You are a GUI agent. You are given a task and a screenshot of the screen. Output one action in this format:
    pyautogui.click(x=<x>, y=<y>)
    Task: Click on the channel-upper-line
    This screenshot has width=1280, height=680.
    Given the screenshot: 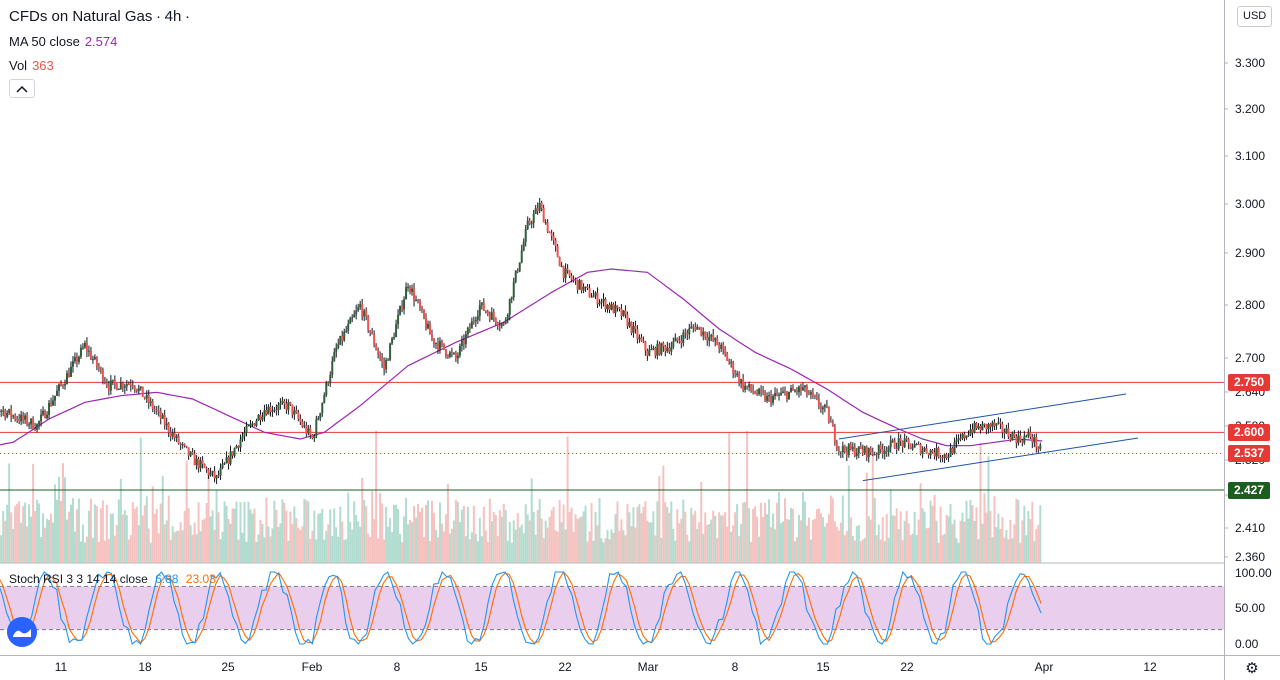 What is the action you would take?
    pyautogui.click(x=982, y=416)
    